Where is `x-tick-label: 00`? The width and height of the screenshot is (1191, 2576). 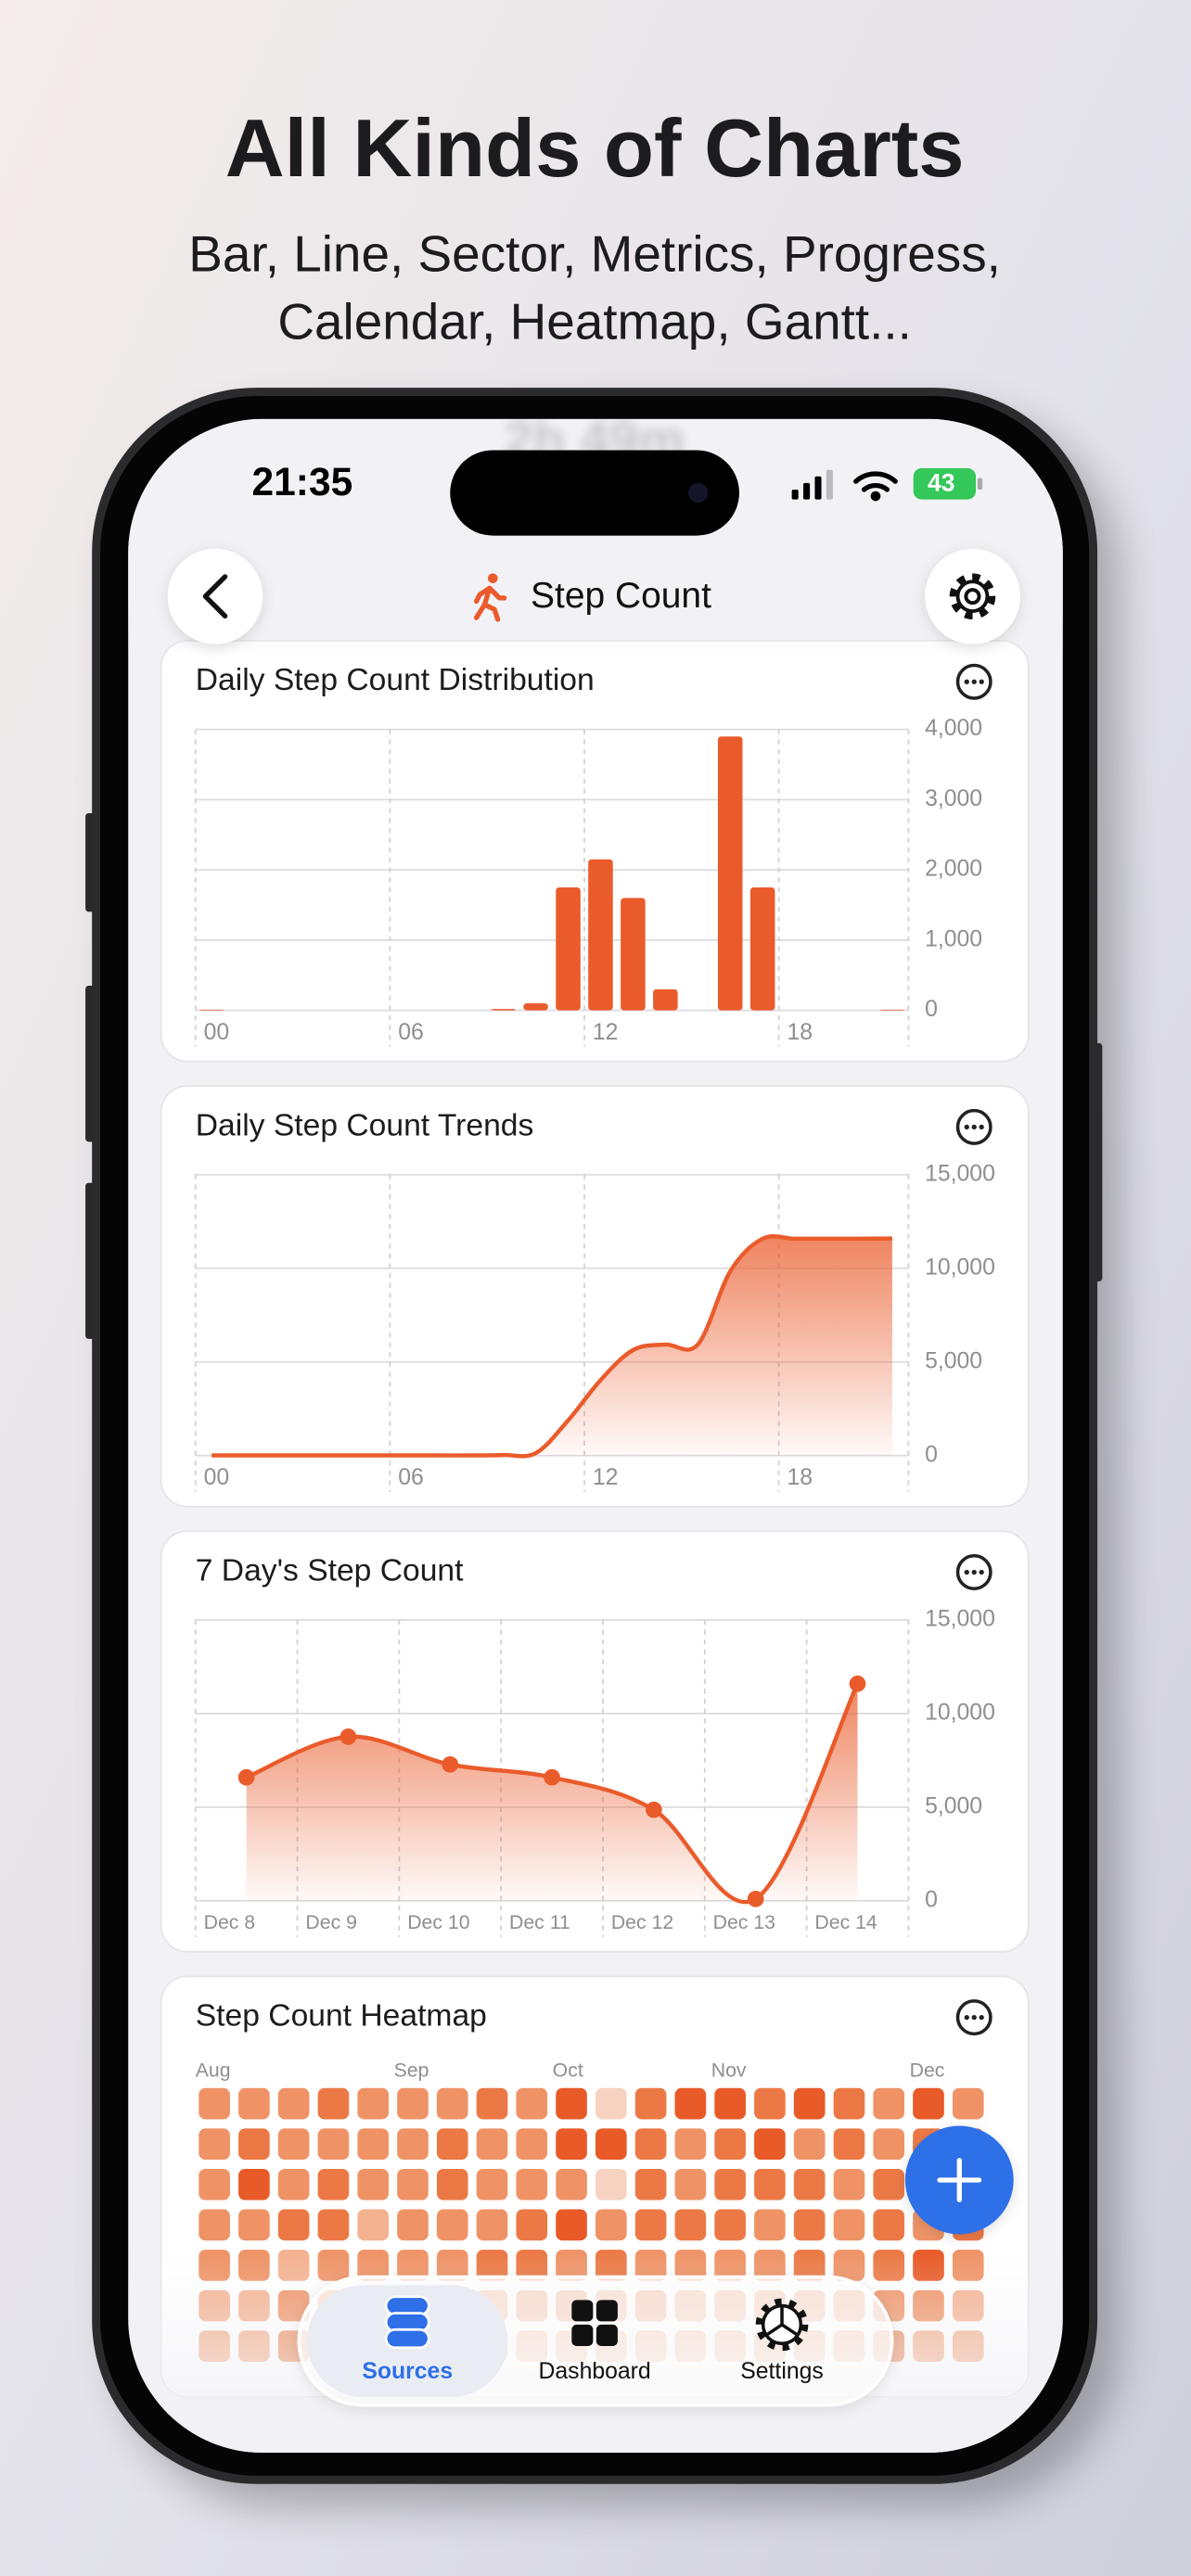 x-tick-label: 00 is located at coordinates (217, 1478).